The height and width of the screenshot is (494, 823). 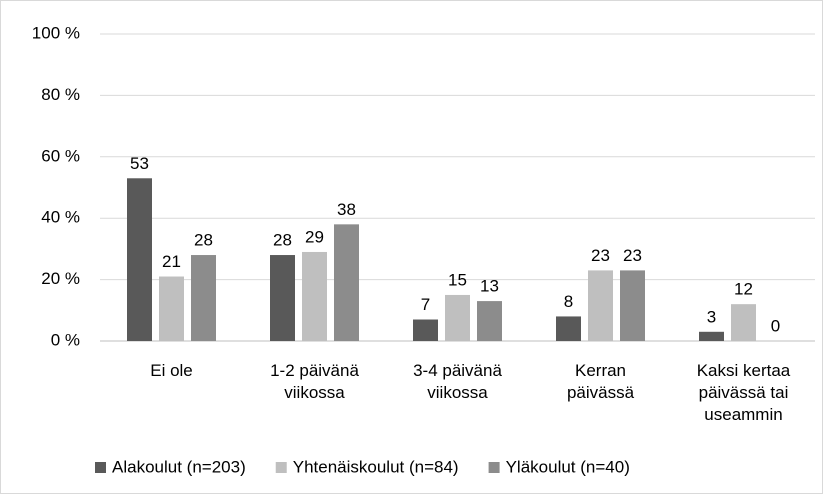 What do you see at coordinates (489, 286) in the screenshot?
I see `data-label: 13` at bounding box center [489, 286].